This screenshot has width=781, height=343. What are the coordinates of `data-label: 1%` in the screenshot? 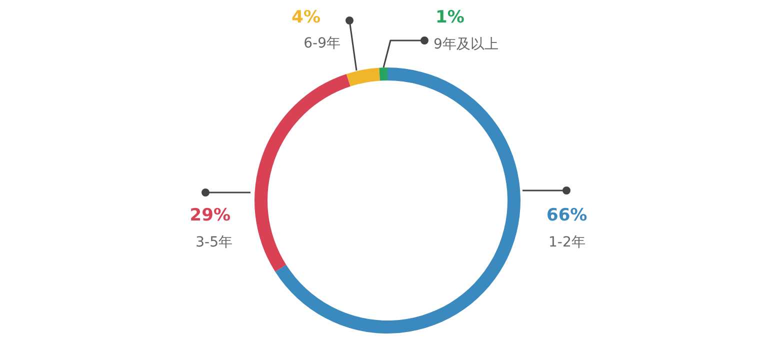 It's located at (450, 18).